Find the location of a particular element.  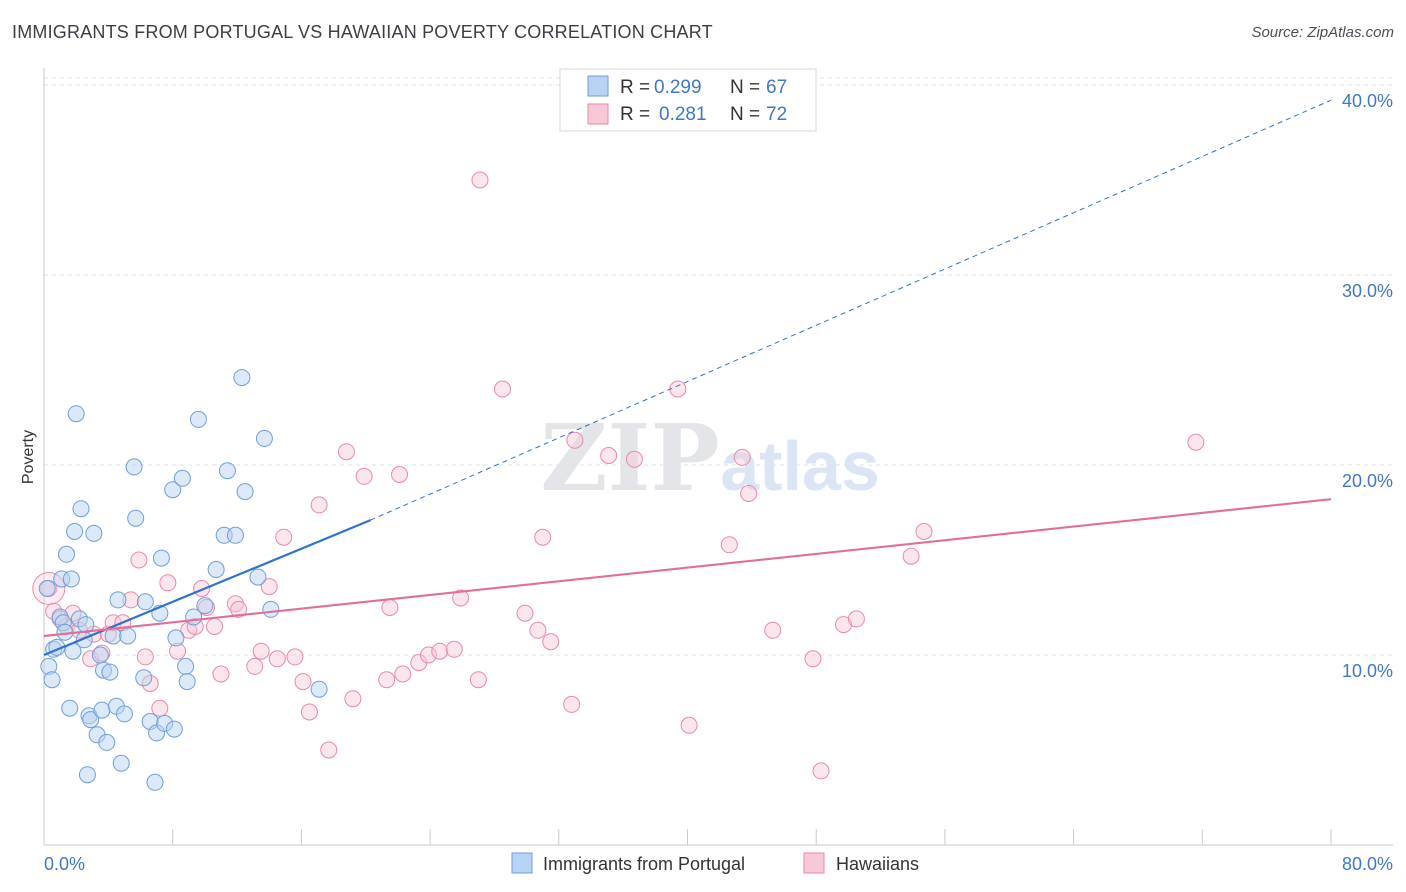

portugal-points is located at coordinates (183, 580).